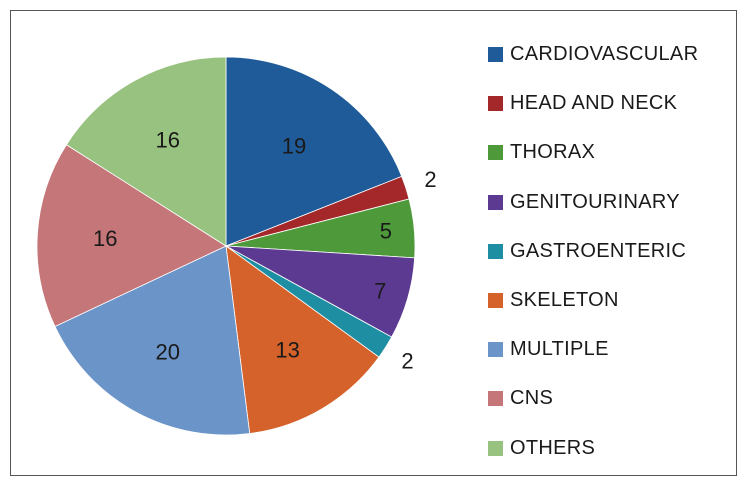 The image size is (748, 489). I want to click on data-label-multiple: 20, so click(167, 351).